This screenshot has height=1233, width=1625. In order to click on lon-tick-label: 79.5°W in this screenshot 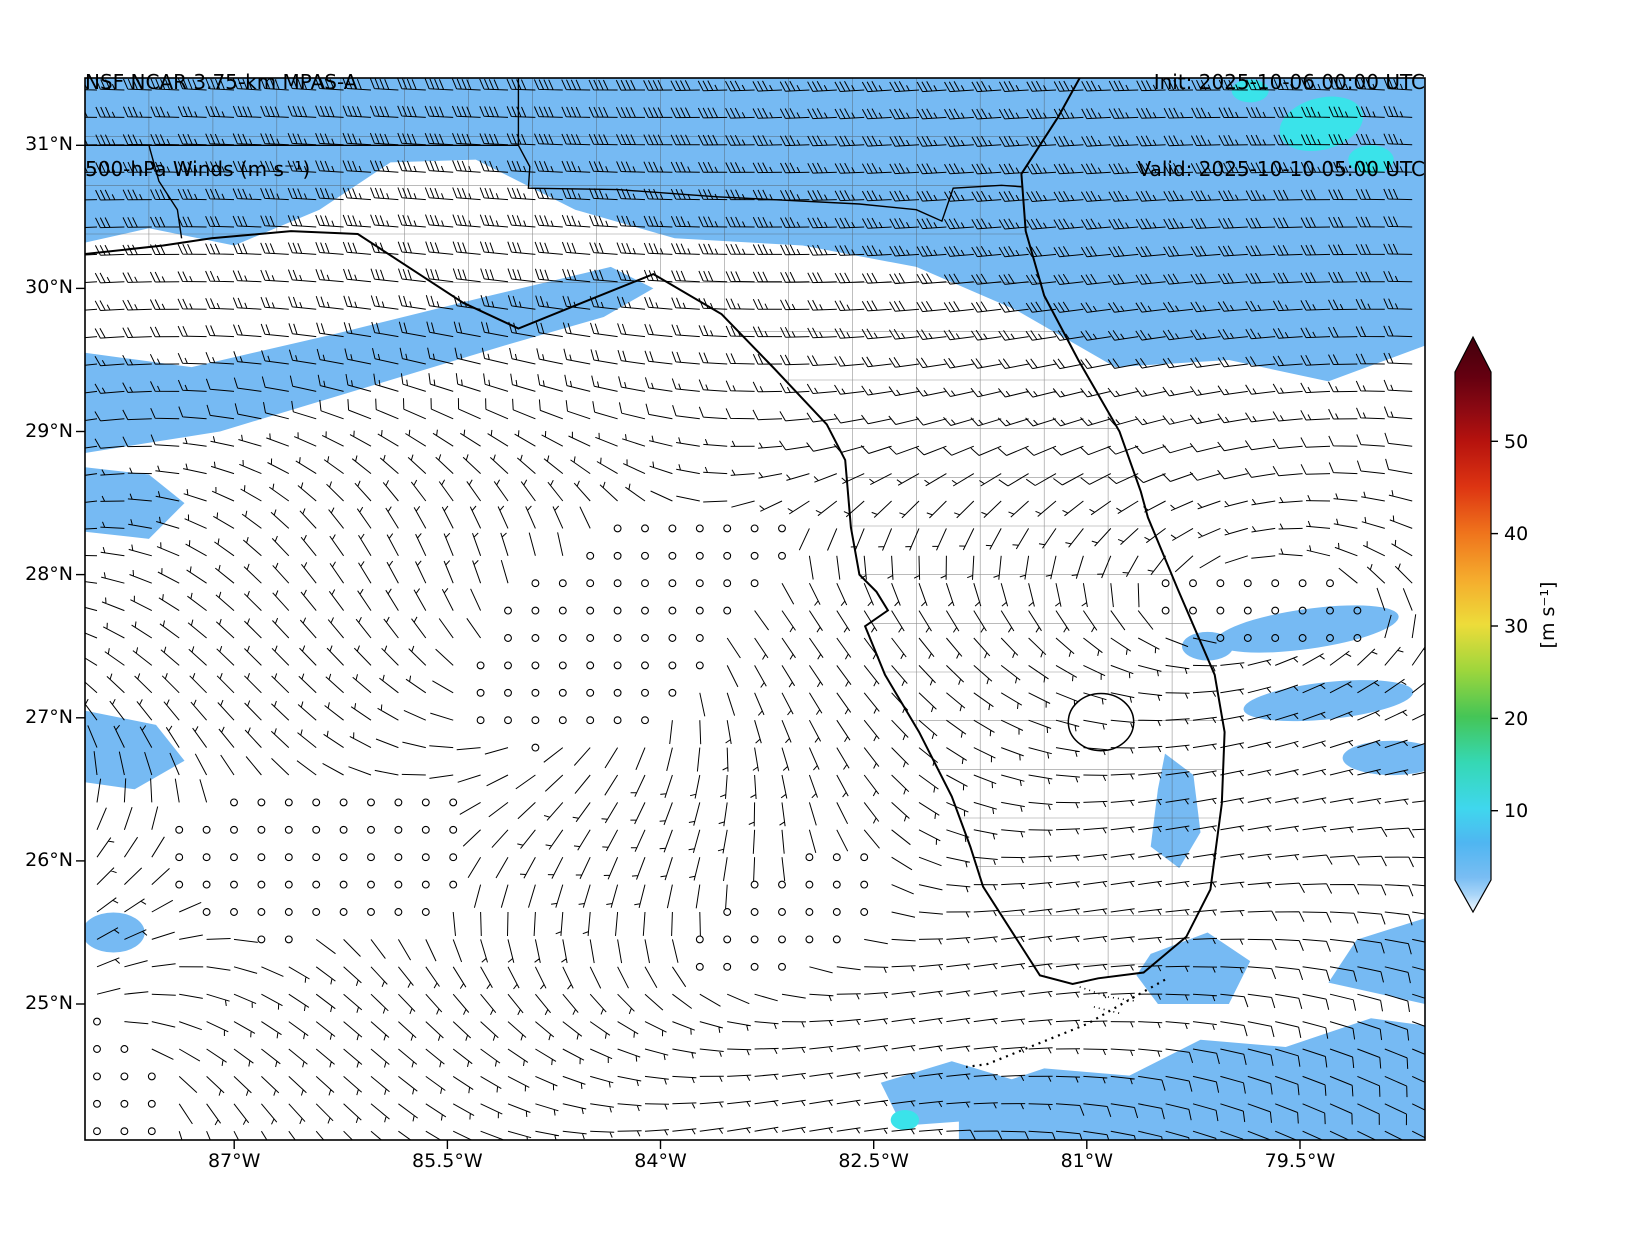, I will do `click(1300, 1161)`.